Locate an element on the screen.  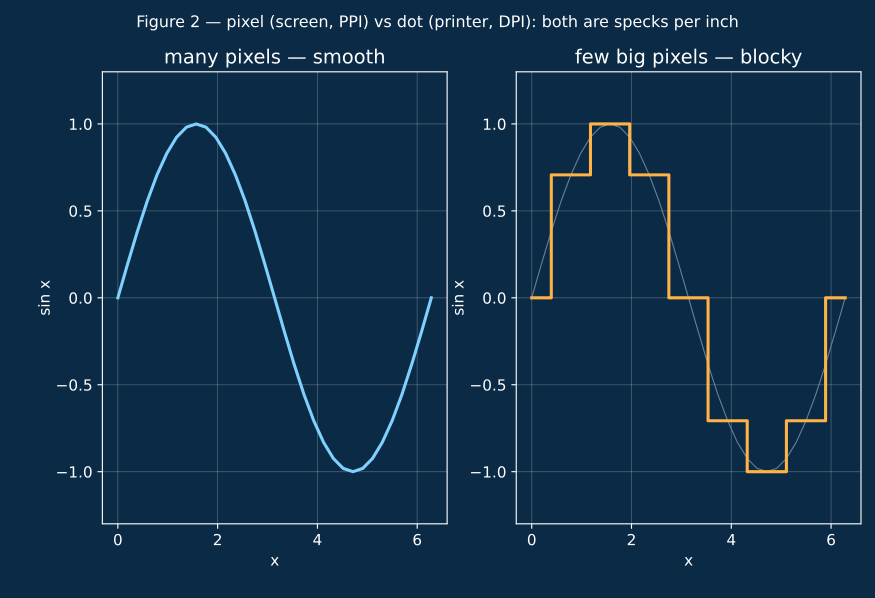
chart-title: many pixels — smooth is located at coordinates (275, 58).